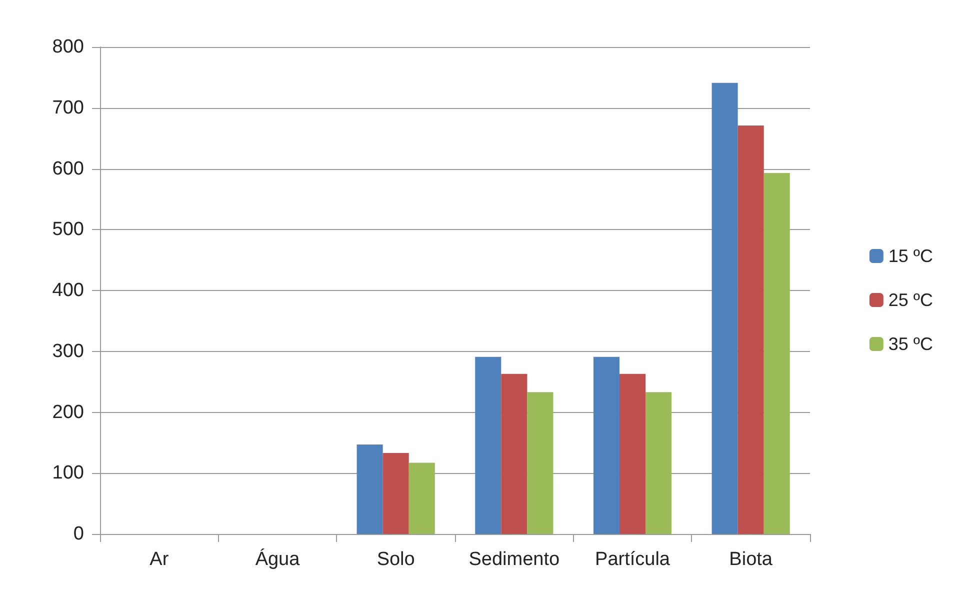 This screenshot has width=958, height=600. Describe the element at coordinates (68, 412) in the screenshot. I see `y-tick-label: 200` at that location.